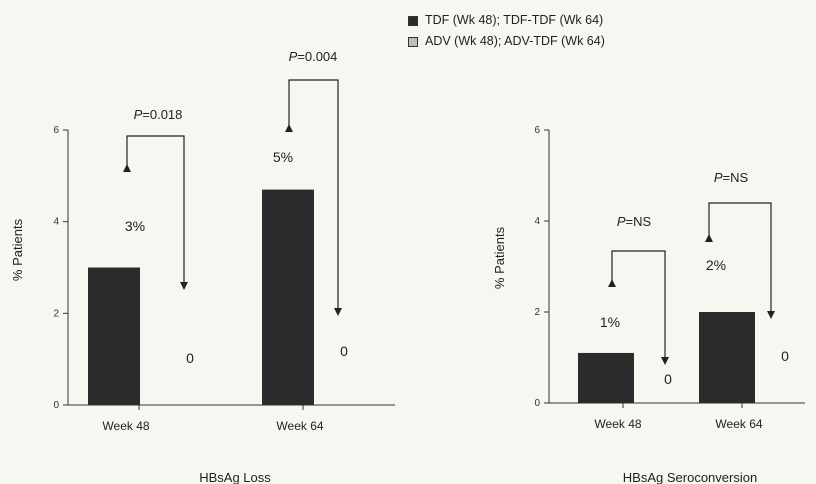  I want to click on seroconversion-x-tick-label: Week 48, so click(617, 424).